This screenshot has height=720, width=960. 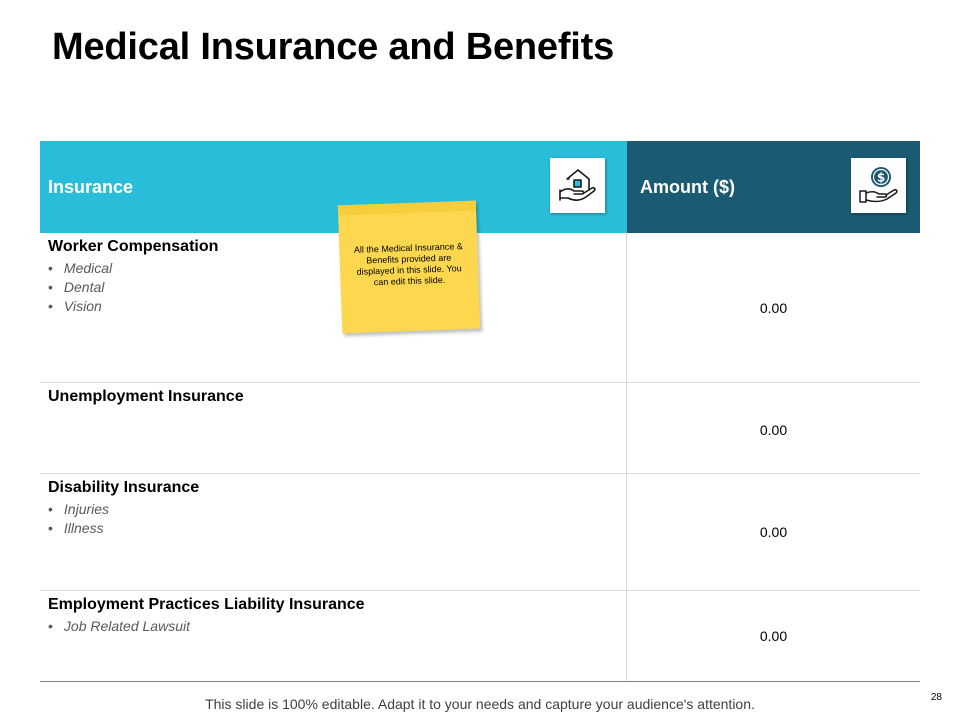 I want to click on row-title: Worker Compensation, so click(x=133, y=246).